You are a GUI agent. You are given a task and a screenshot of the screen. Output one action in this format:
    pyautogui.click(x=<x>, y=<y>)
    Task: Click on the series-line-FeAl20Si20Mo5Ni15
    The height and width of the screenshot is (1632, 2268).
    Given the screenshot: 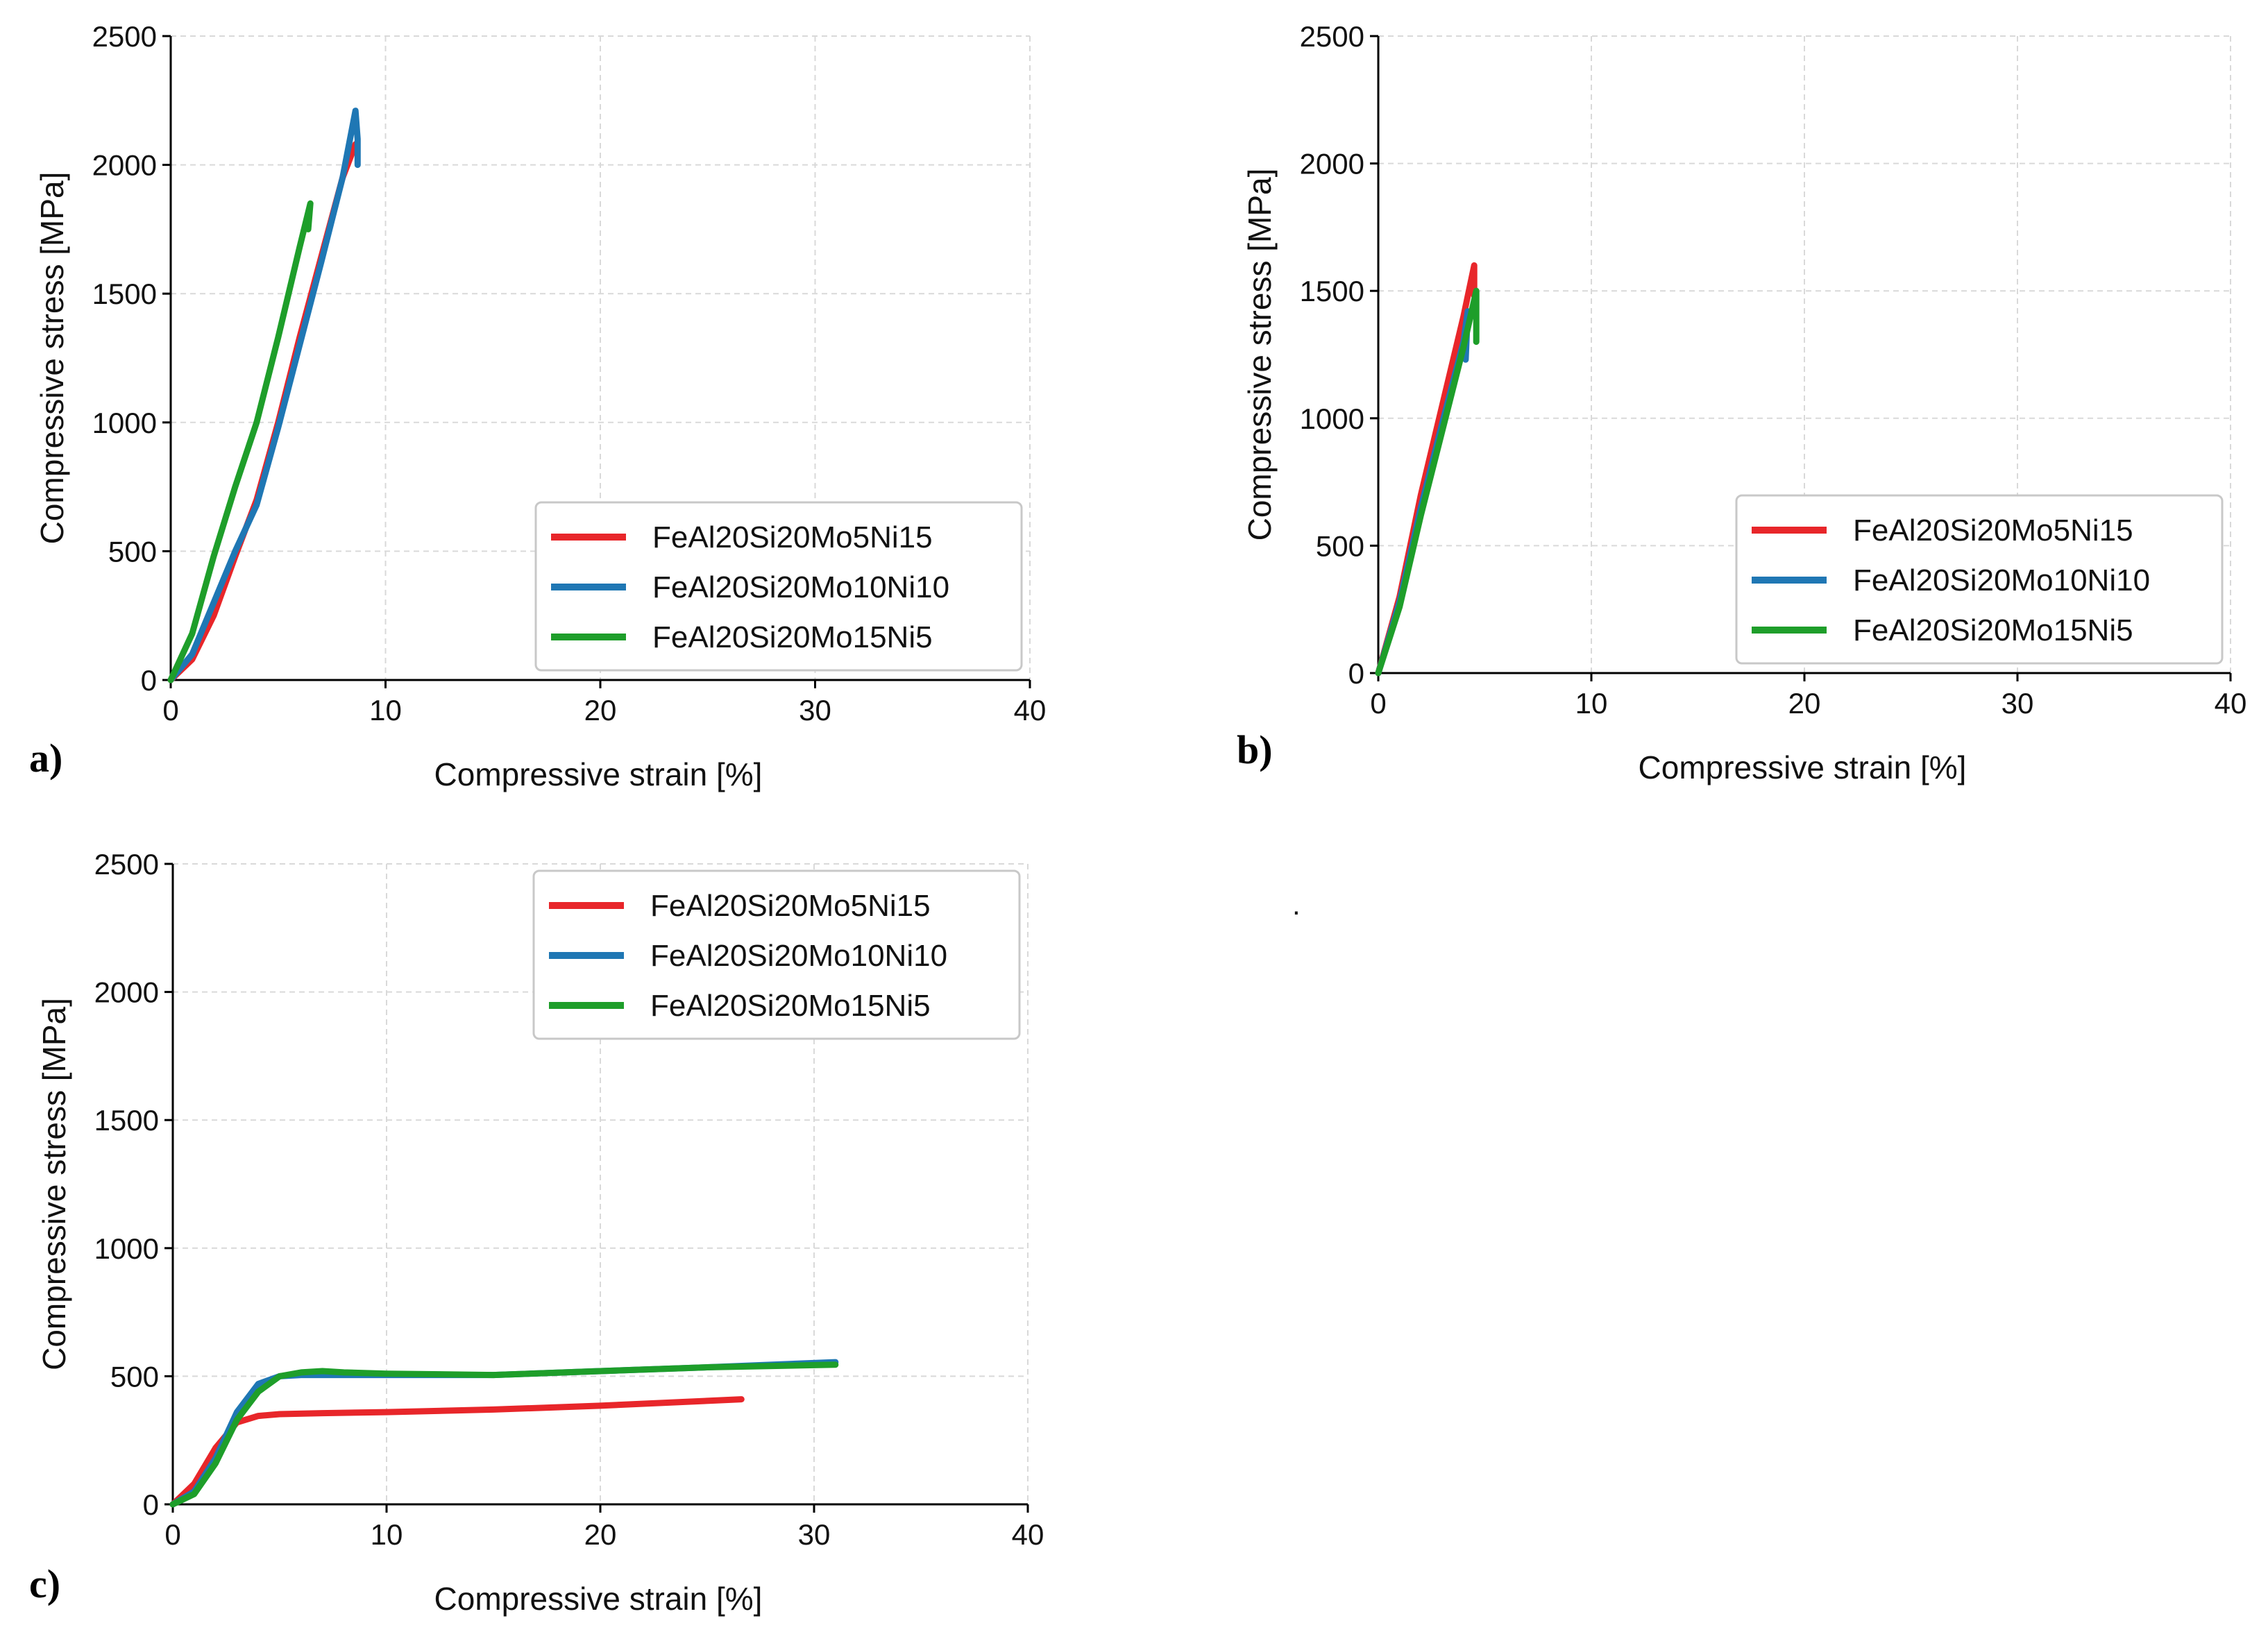 What is the action you would take?
    pyautogui.click(x=457, y=1452)
    